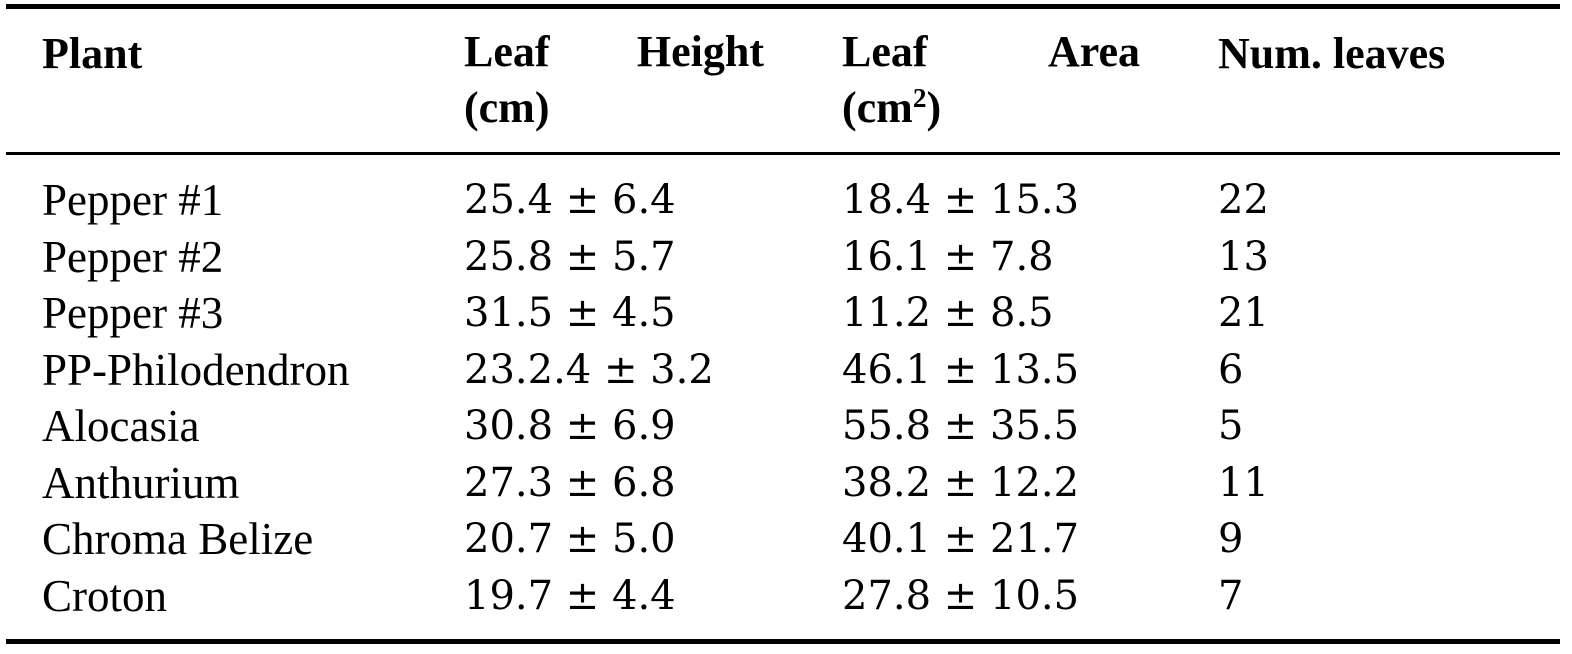 This screenshot has height=654, width=1572. I want to click on cell-leaf-area: 27.8 ± 10.5, so click(961, 595).